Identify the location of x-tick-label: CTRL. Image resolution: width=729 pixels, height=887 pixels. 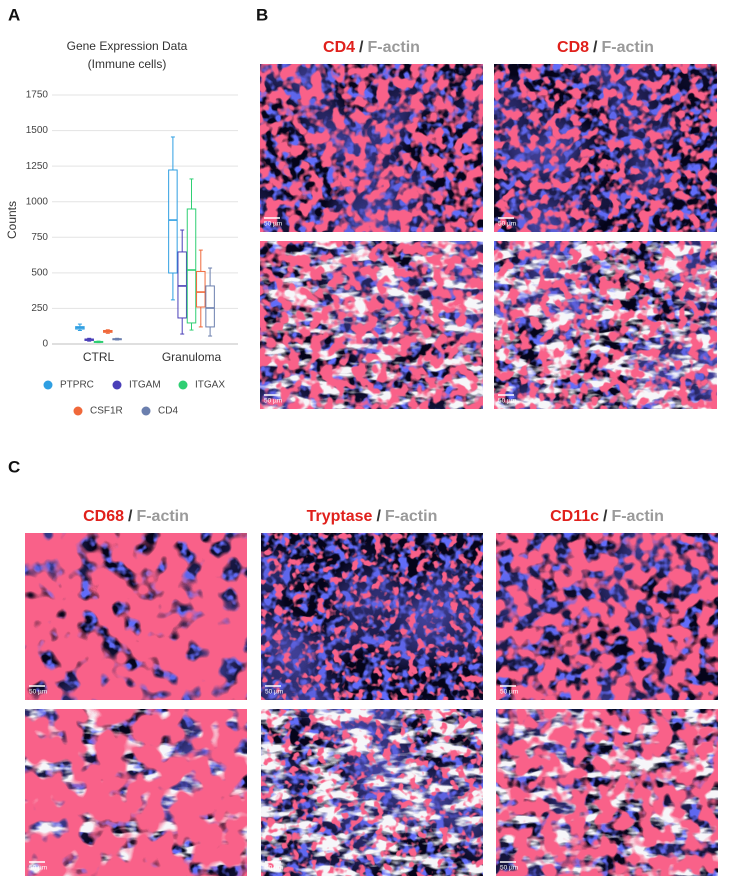
(99, 357).